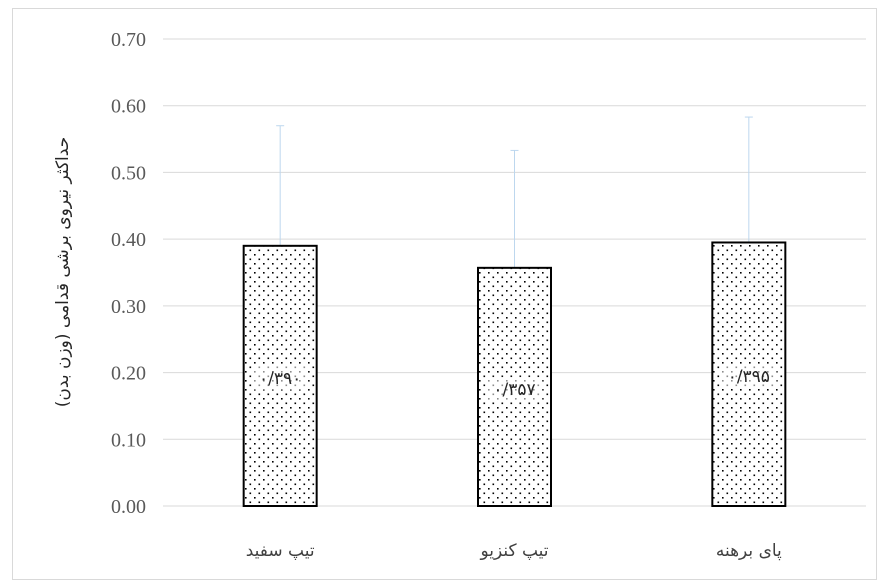 This screenshot has width=880, height=583. I want to click on y-tick-label: 0.50, so click(128, 173).